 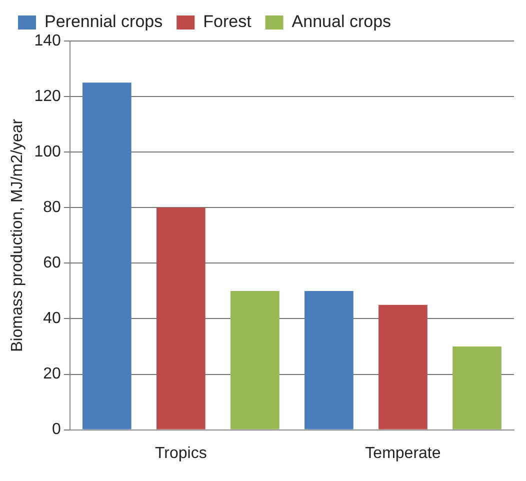 What do you see at coordinates (17, 235) in the screenshot?
I see `y-axis-title: Biomass production, MJ/m2/year` at bounding box center [17, 235].